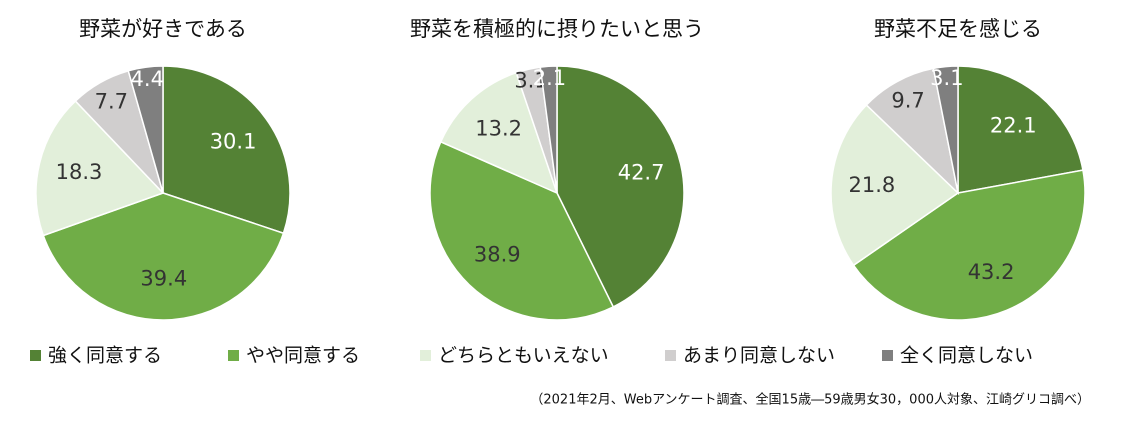 The image size is (1145, 427). Describe the element at coordinates (907, 101) in the screenshot. I see `data-label: 9.7` at that location.